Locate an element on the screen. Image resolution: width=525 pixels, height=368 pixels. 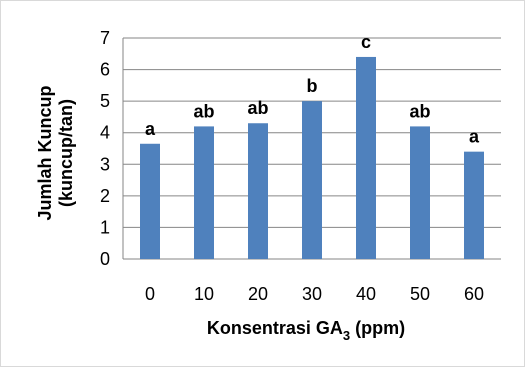
y-tick-label: 6 is located at coordinates (105, 70).